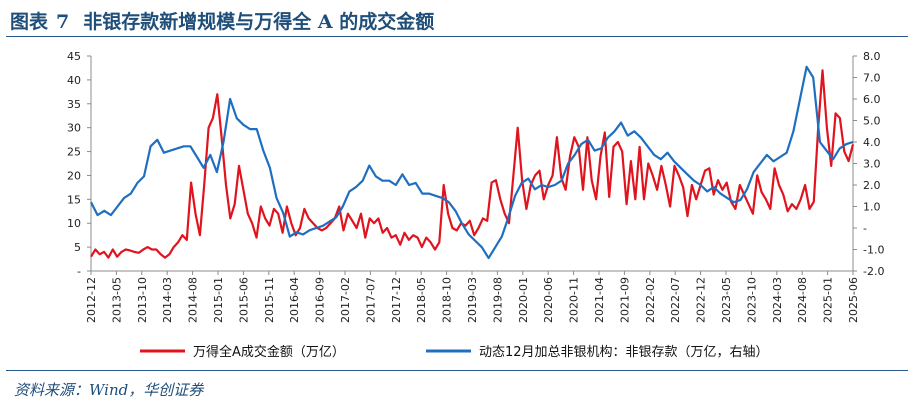 The image size is (914, 410). Describe the element at coordinates (624, 300) in the screenshot. I see `x-tick-label: 2021-09` at that location.